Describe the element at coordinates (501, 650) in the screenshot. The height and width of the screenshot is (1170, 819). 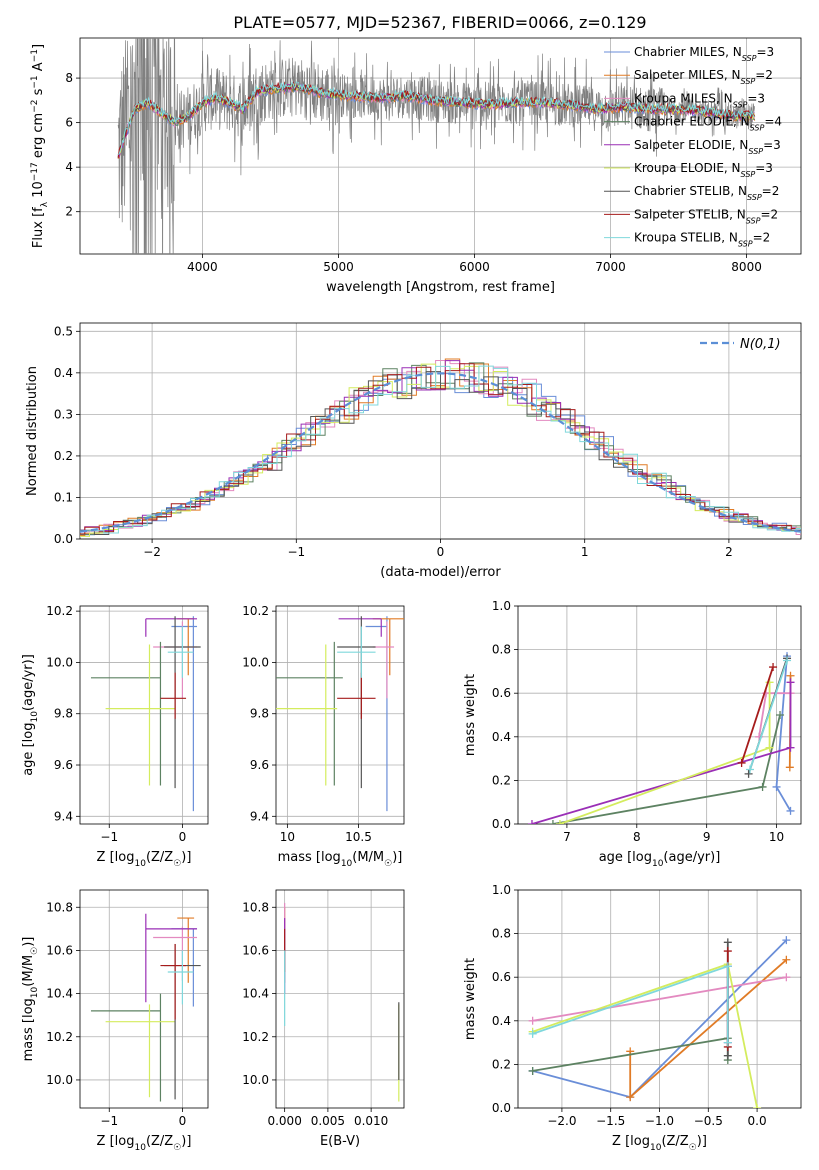
I see `y-tick-label: 0.8` at that location.